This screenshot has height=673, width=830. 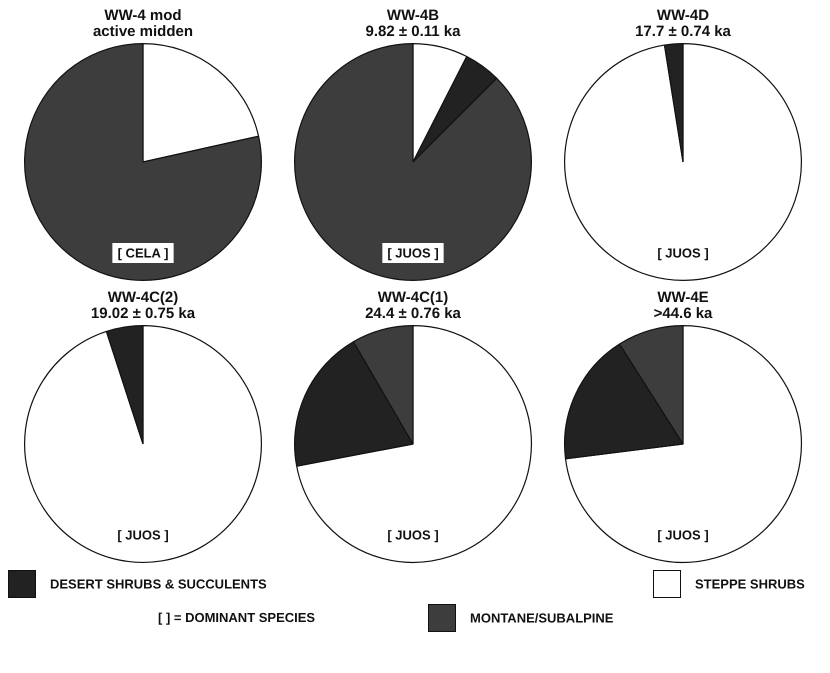 What do you see at coordinates (683, 15) in the screenshot?
I see `chart-title: WW-4D` at bounding box center [683, 15].